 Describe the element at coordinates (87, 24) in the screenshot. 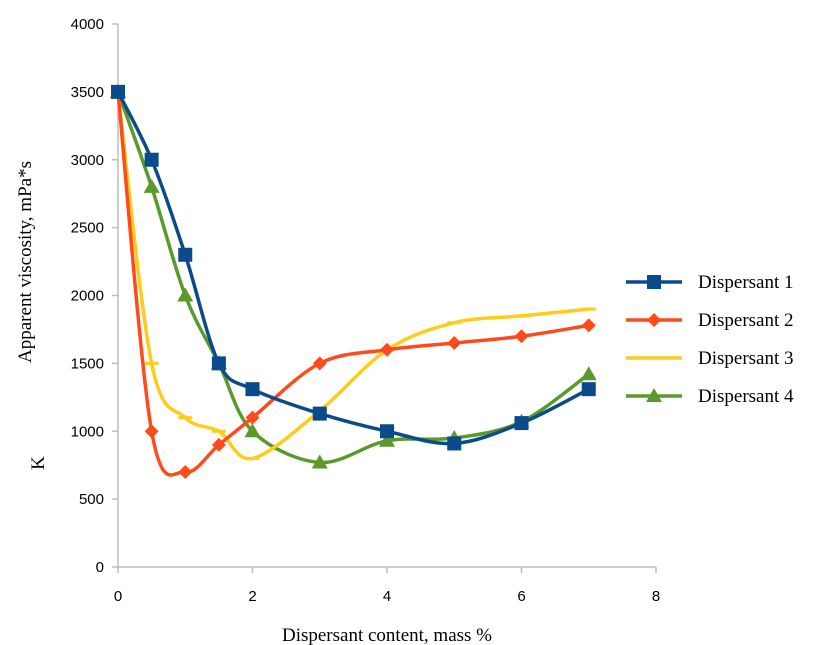

I see `y-tick-label: 4000` at that location.